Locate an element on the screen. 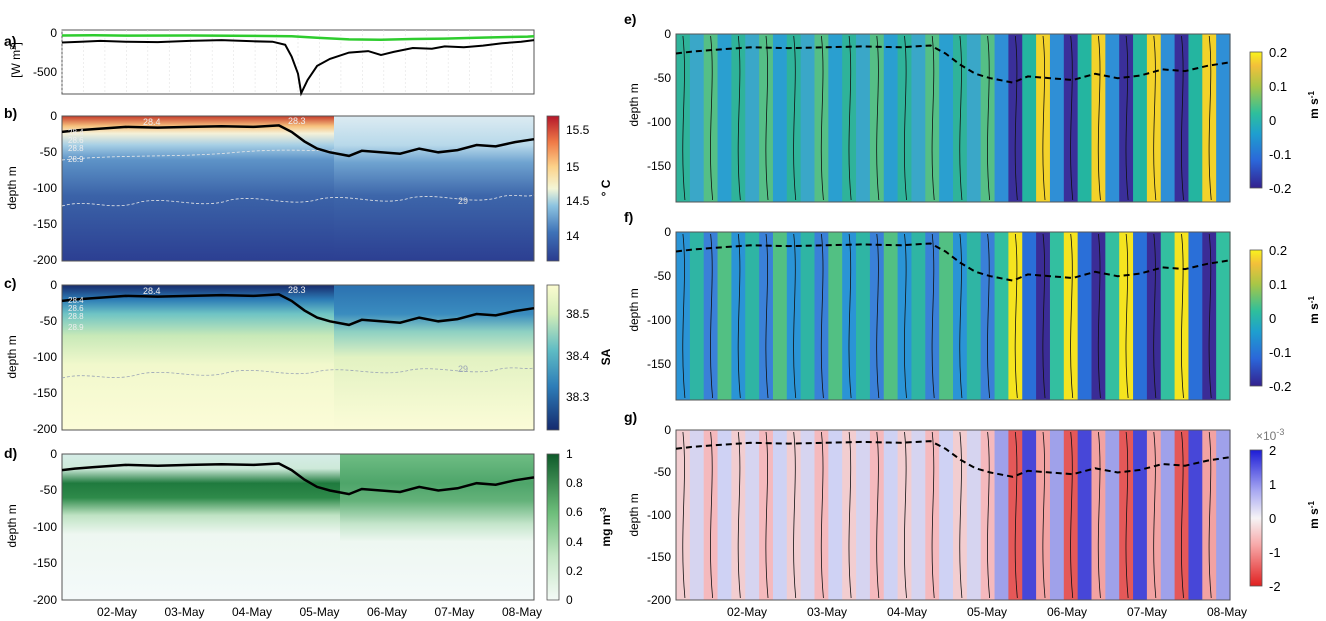 The height and width of the screenshot is (621, 1326). cbar-tick: -2 is located at coordinates (1275, 586).